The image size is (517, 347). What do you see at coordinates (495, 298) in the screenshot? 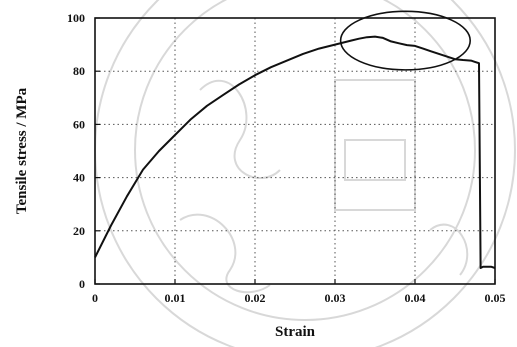
I see `x-tick-label: 0.05` at bounding box center [495, 298].